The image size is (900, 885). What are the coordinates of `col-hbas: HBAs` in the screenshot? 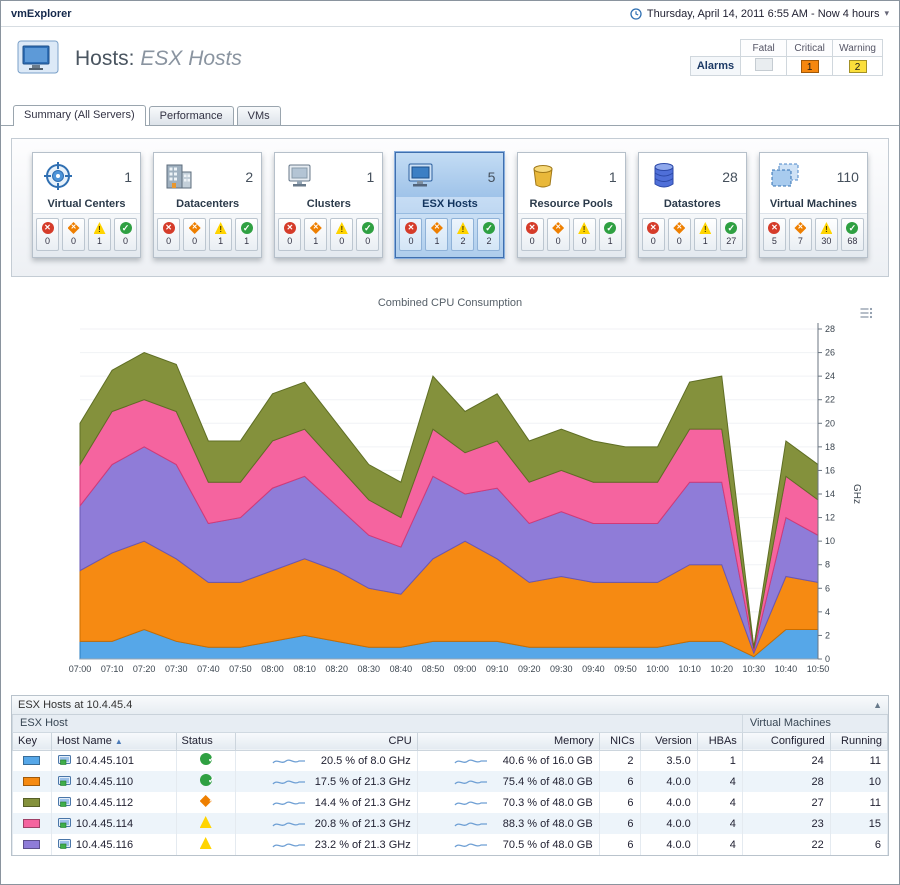 It's located at (719, 741).